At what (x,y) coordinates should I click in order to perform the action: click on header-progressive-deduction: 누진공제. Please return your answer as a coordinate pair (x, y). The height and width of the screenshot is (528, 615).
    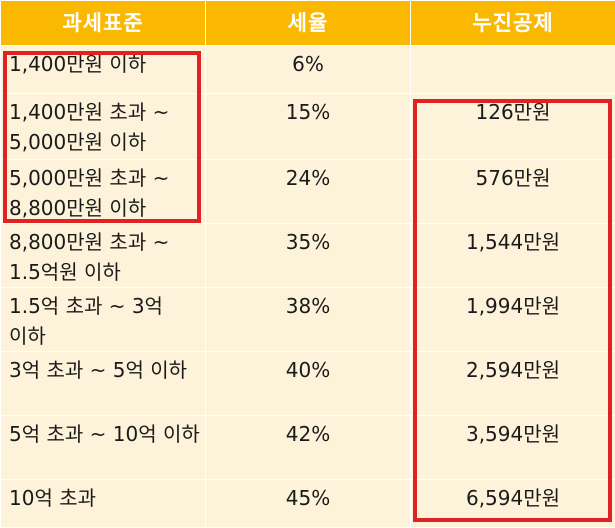
    Looking at the image, I should click on (513, 23).